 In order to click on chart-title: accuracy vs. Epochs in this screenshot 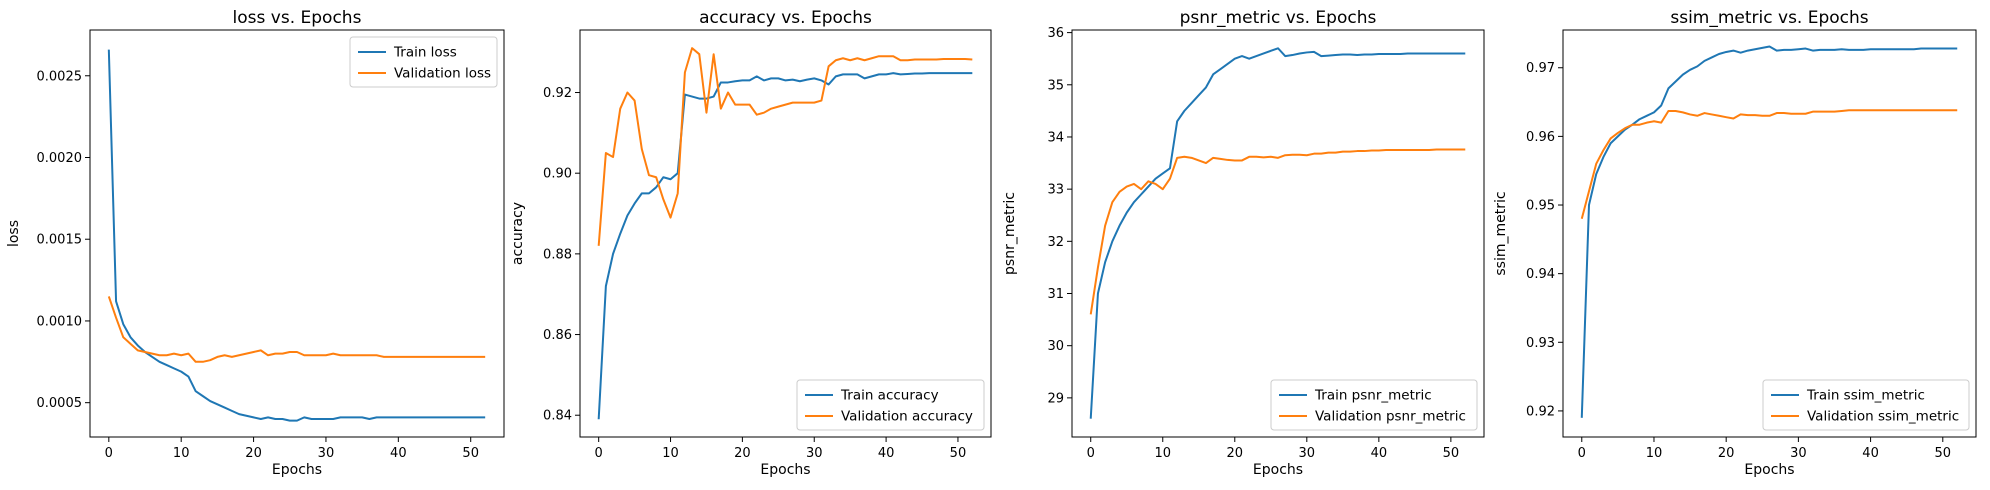, I will do `click(785, 18)`.